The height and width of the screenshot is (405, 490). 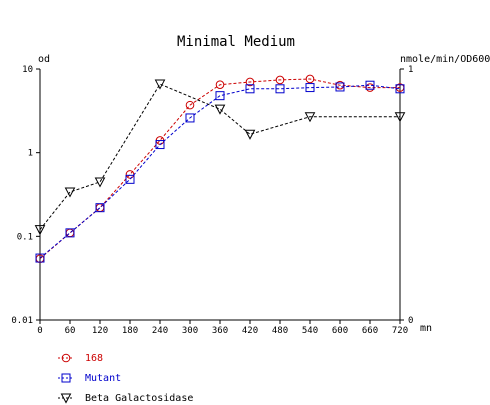 I want to click on x-tick-label: 540, so click(x=310, y=331).